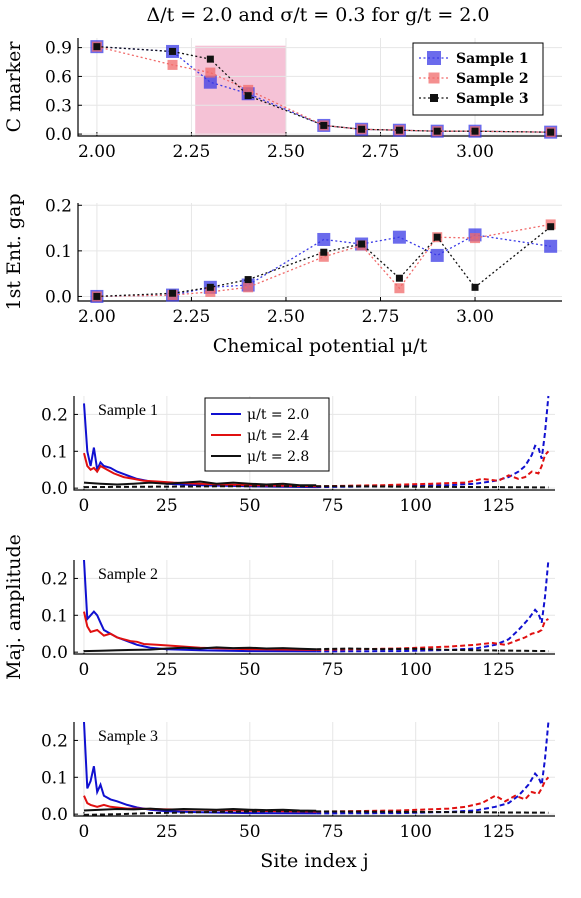  What do you see at coordinates (492, 59) in the screenshot?
I see `legend-label: Sample 1` at bounding box center [492, 59].